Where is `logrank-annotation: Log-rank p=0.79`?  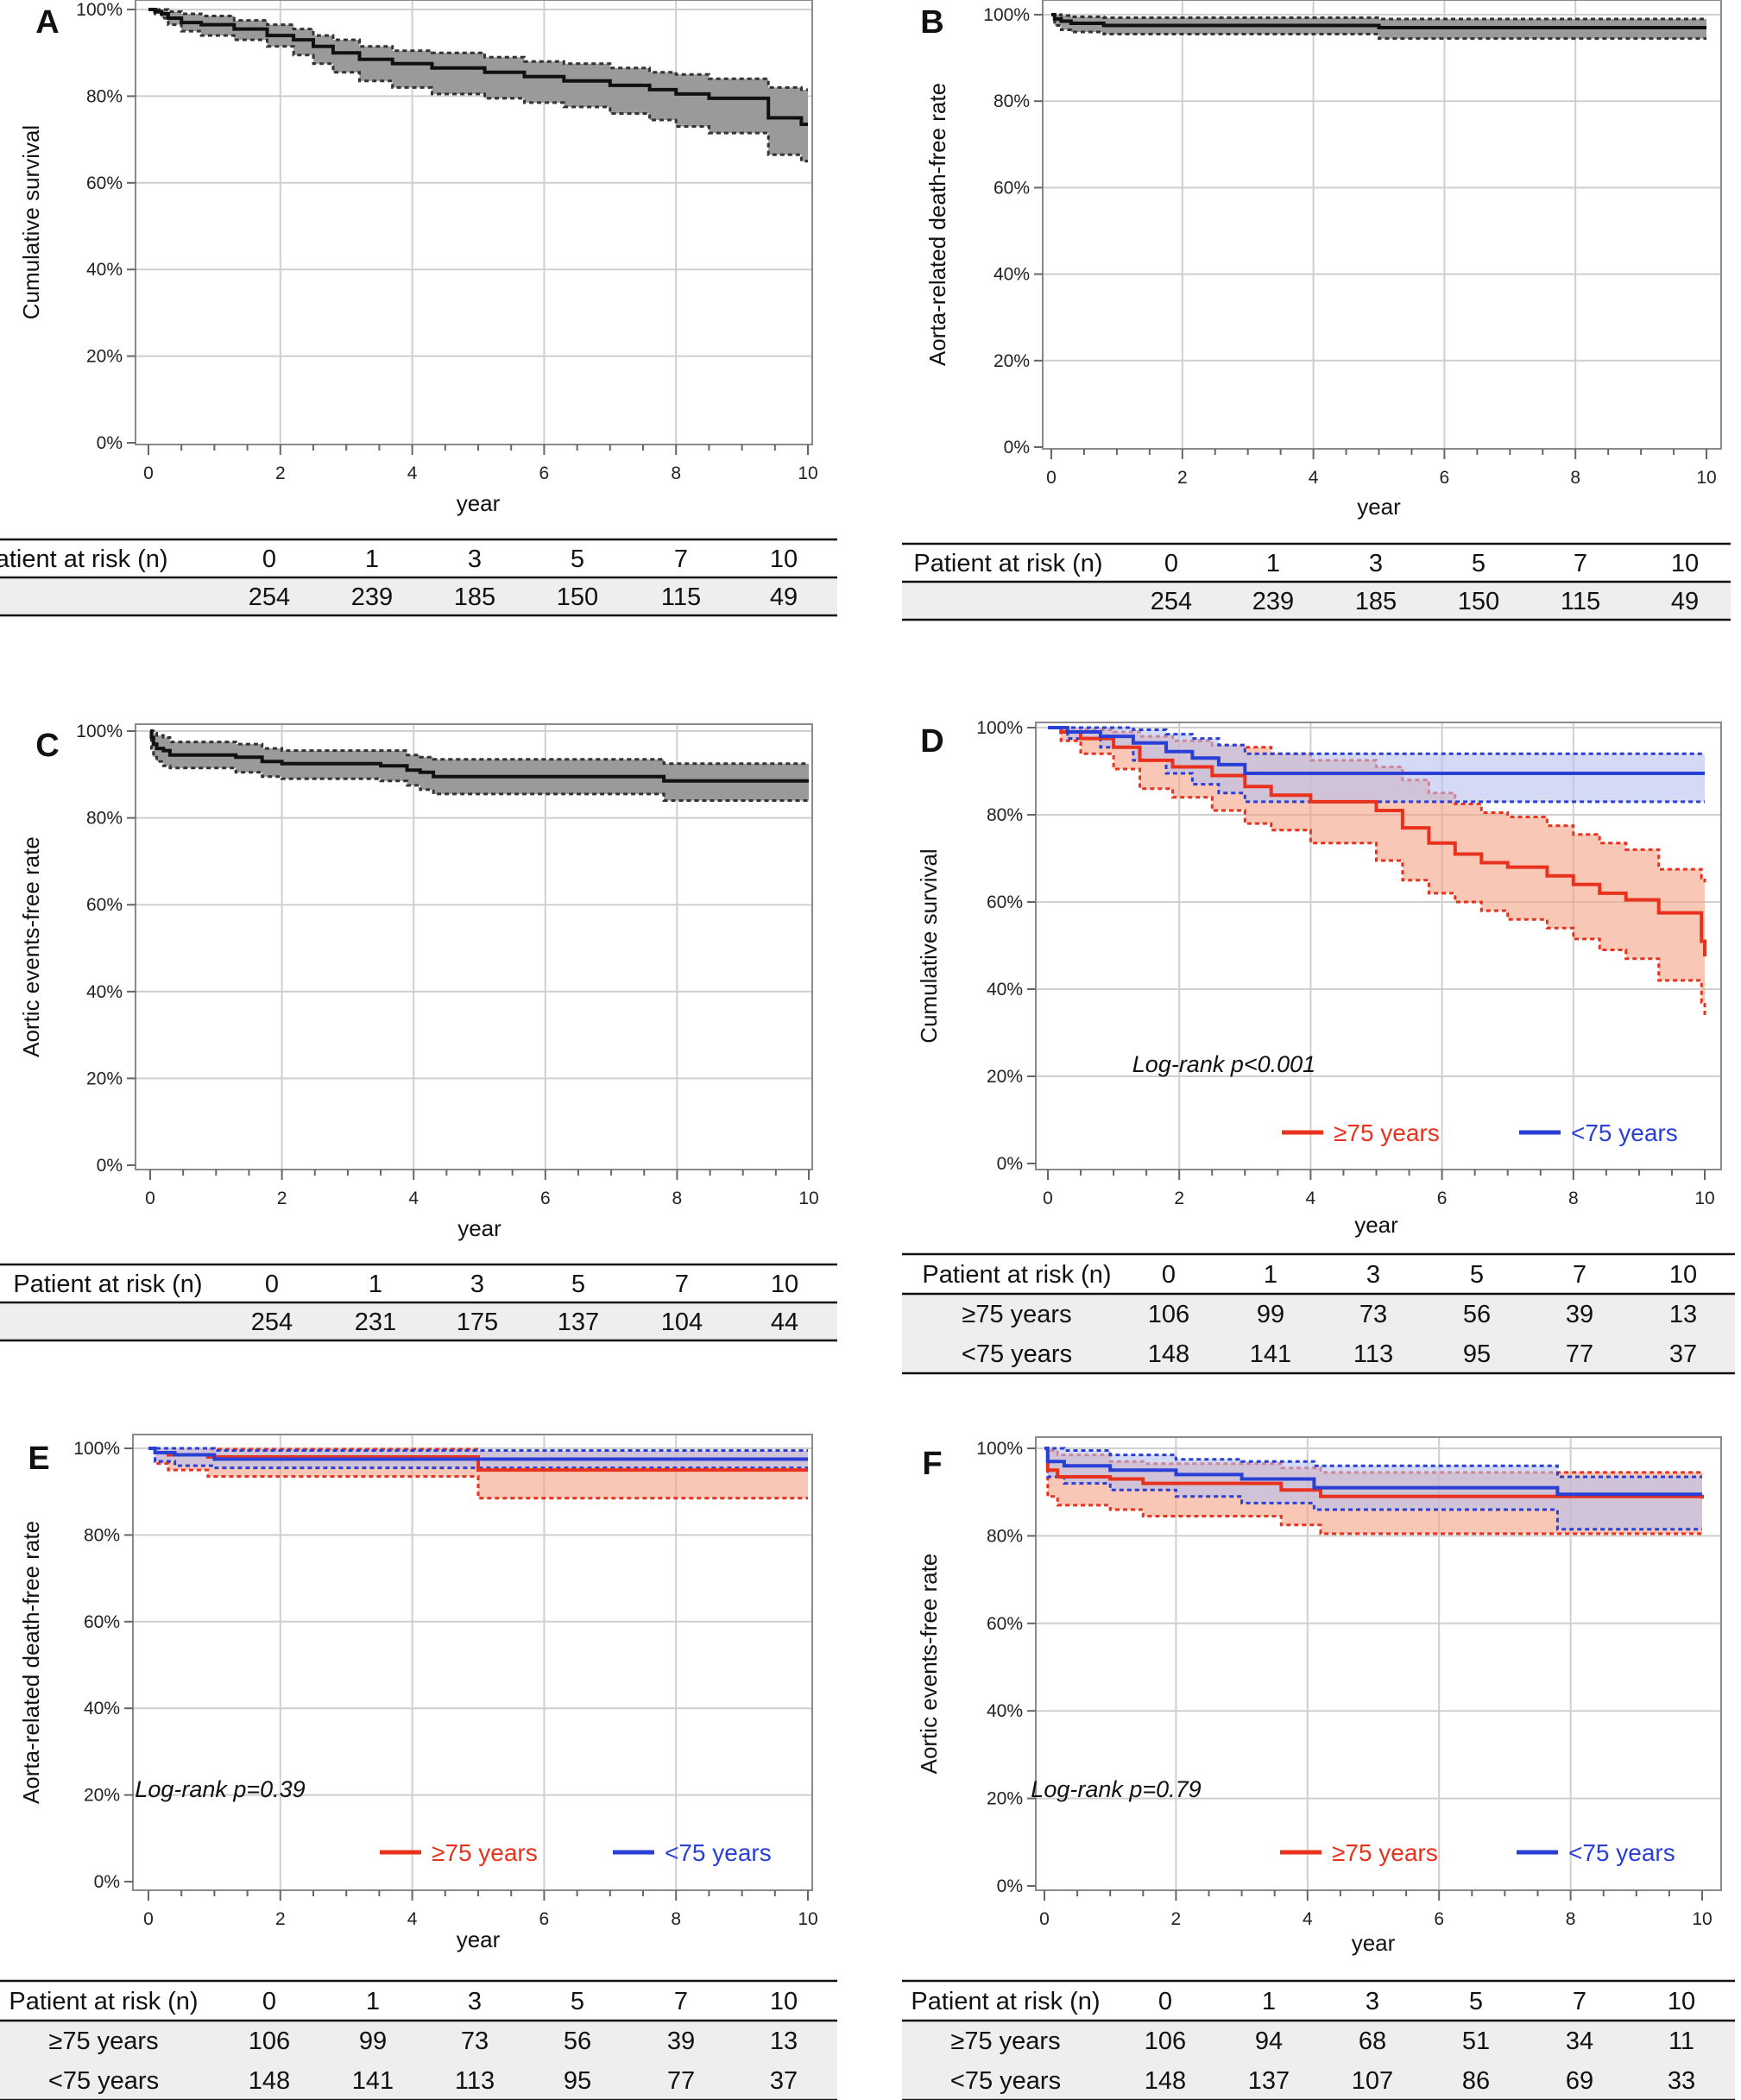 logrank-annotation: Log-rank p=0.79 is located at coordinates (1116, 1789).